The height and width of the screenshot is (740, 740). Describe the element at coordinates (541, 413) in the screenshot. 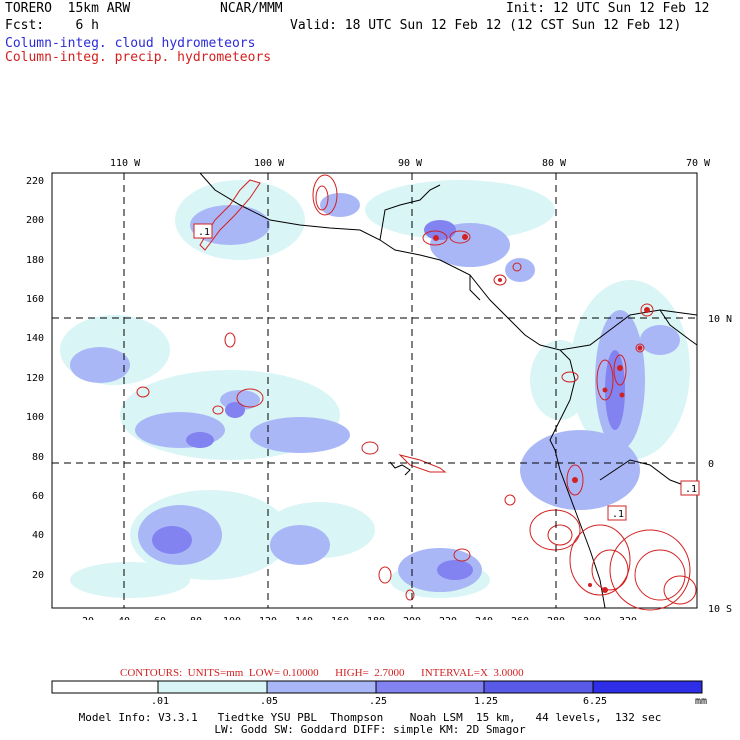

I see `precip-cores` at that location.